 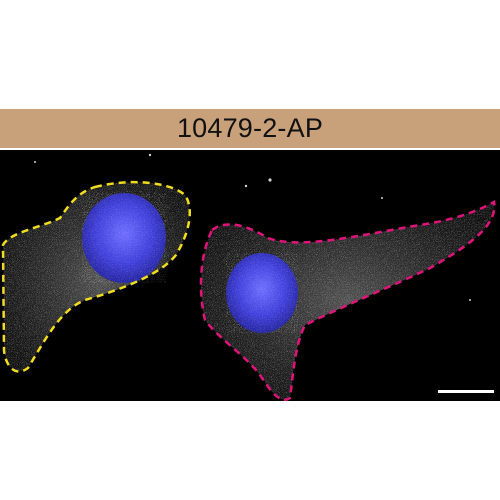 I want to click on antibody-id-label: 10479-2-AP, so click(x=250, y=128).